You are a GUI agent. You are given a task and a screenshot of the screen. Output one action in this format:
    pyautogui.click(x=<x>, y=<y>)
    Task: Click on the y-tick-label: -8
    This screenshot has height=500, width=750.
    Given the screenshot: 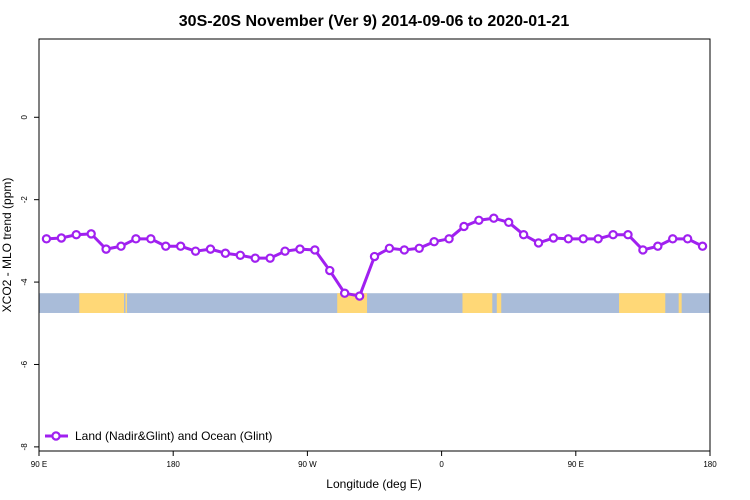 What is the action you would take?
    pyautogui.click(x=24, y=447)
    